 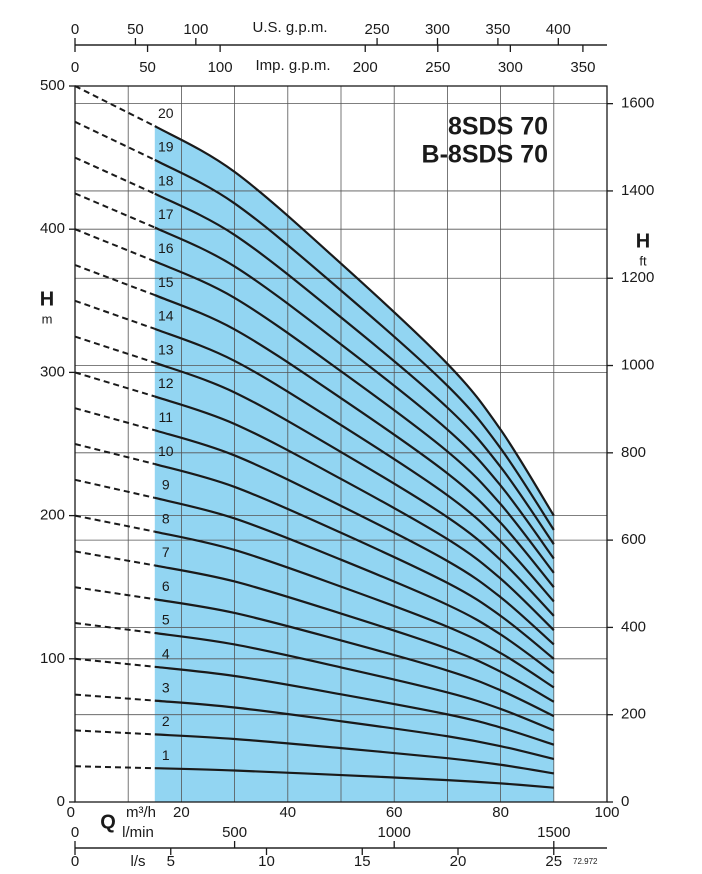 I want to click on x-tick-label: 20, so click(x=181, y=812).